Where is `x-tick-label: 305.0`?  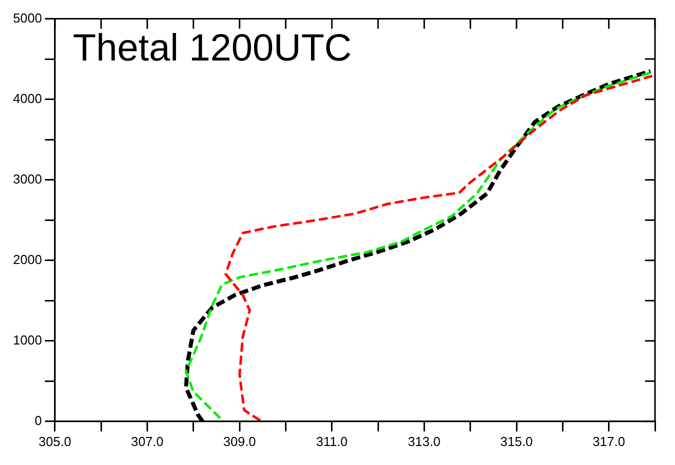 x-tick-label: 305.0 is located at coordinates (55, 441).